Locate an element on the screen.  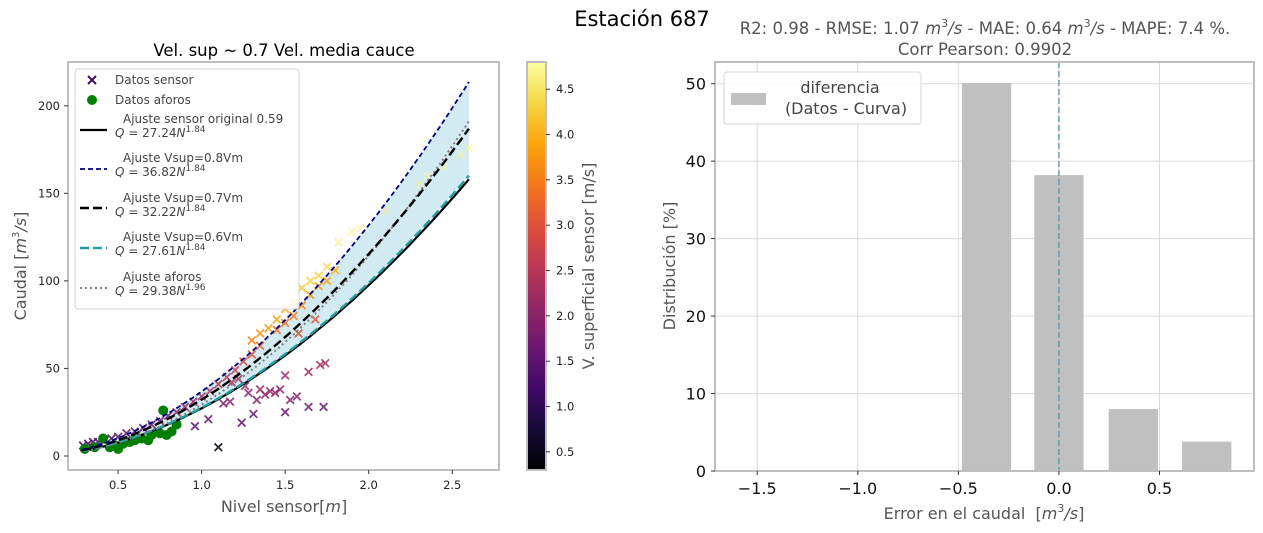
legend-item-sensor: Datos sensor is located at coordinates (140, 80).